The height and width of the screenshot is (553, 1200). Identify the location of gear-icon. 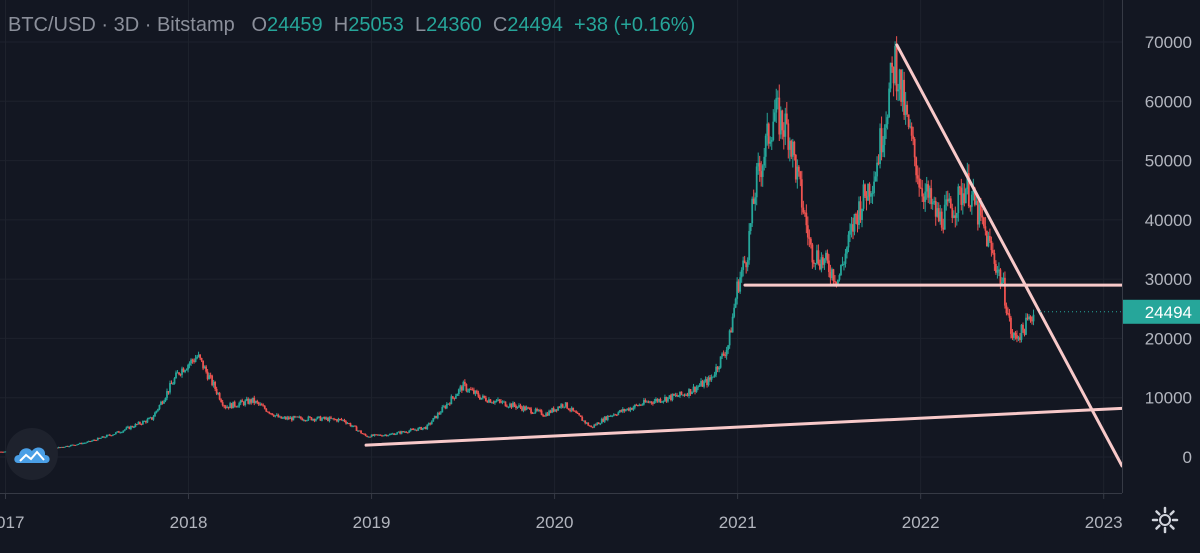
(1165, 520).